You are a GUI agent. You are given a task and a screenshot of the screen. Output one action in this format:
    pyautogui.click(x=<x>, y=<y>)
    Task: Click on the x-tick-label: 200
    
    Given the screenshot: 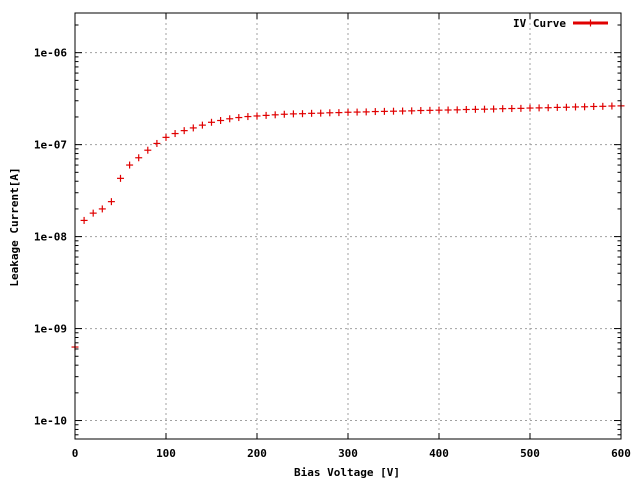 What is the action you would take?
    pyautogui.click(x=257, y=453)
    